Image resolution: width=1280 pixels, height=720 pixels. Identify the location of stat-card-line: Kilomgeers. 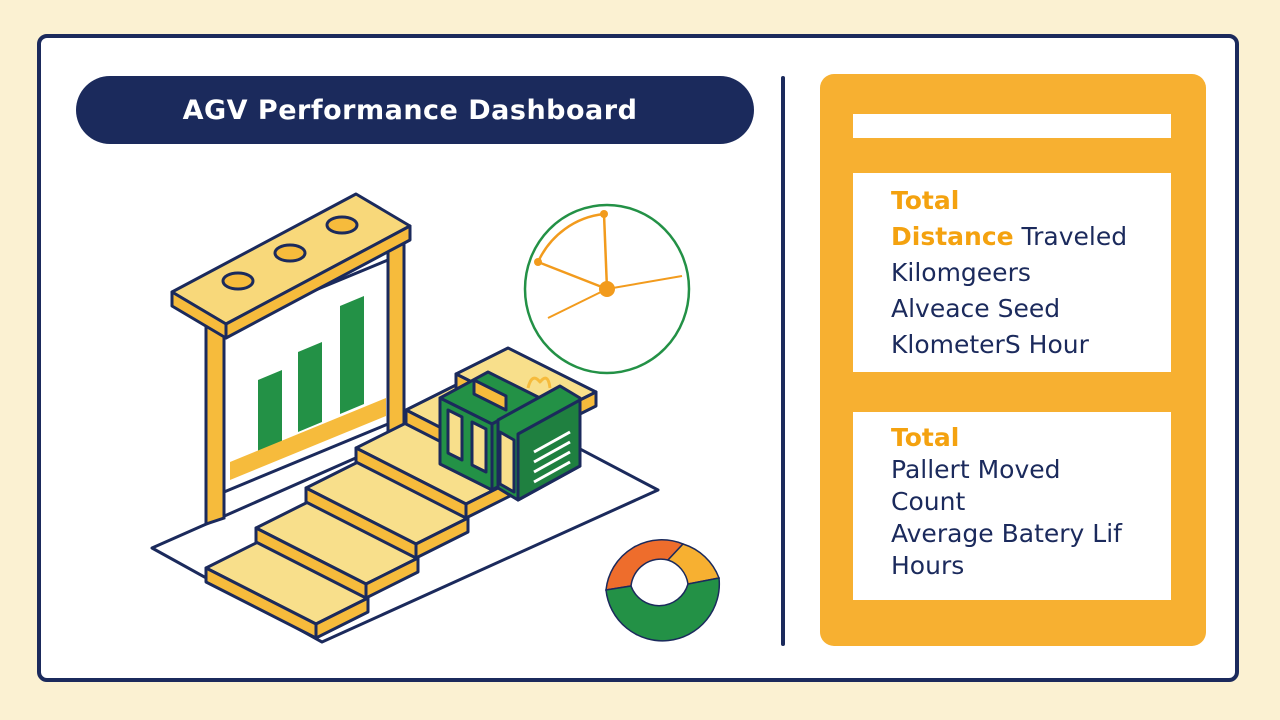
(961, 272).